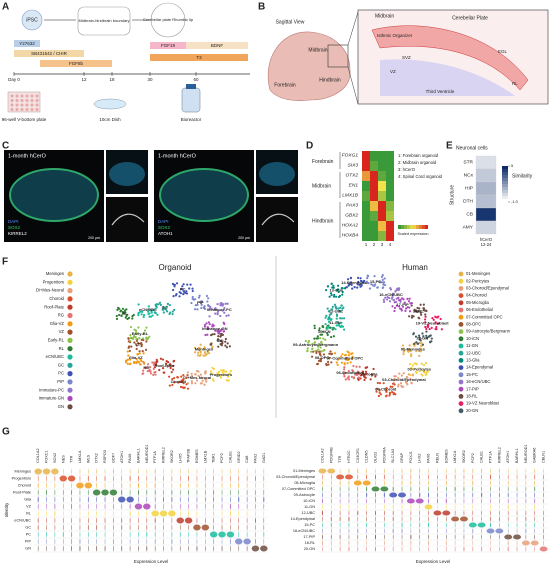 This screenshot has width=552, height=568. I want to click on medium-bar, so click(217, 45).